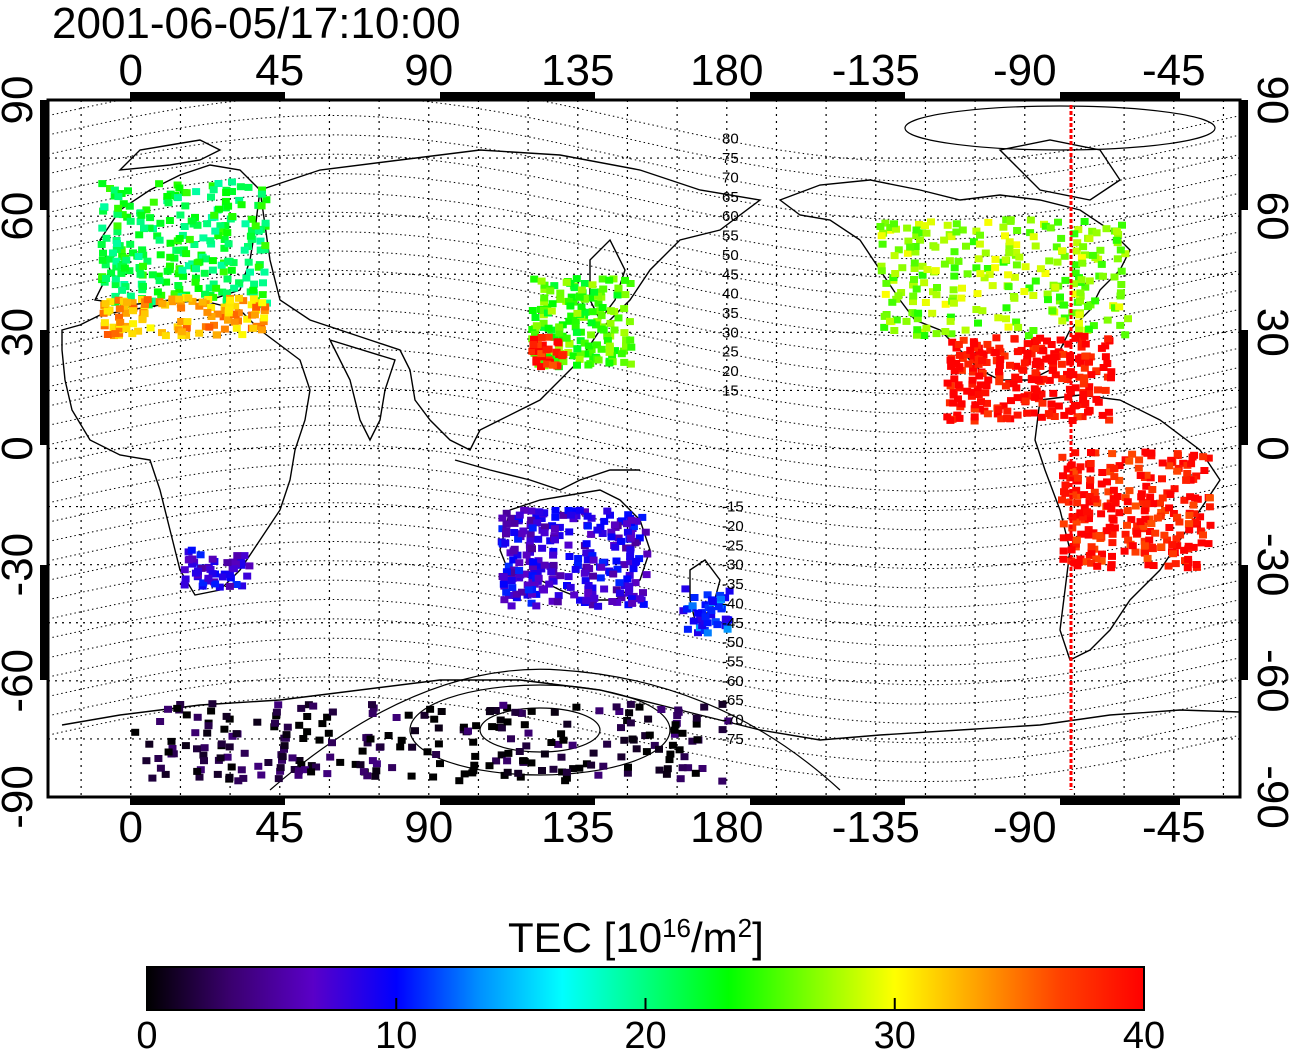 Image resolution: width=1292 pixels, height=1057 pixels. Describe the element at coordinates (645, 1004) in the screenshot. I see `colorbar-tick-marks` at that location.